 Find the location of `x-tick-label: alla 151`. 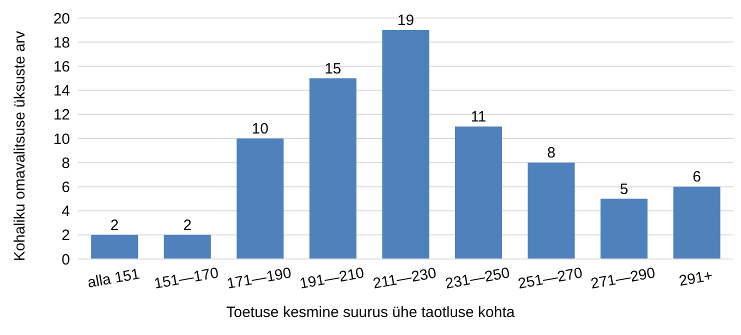

x-tick-label: alla 151 is located at coordinates (113, 279).